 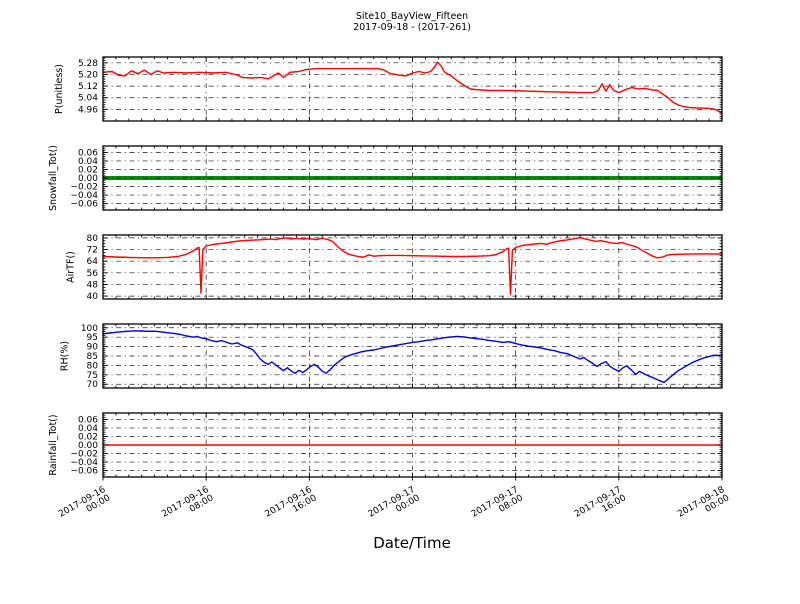 I want to click on y-tick-label: 40, so click(x=93, y=297).